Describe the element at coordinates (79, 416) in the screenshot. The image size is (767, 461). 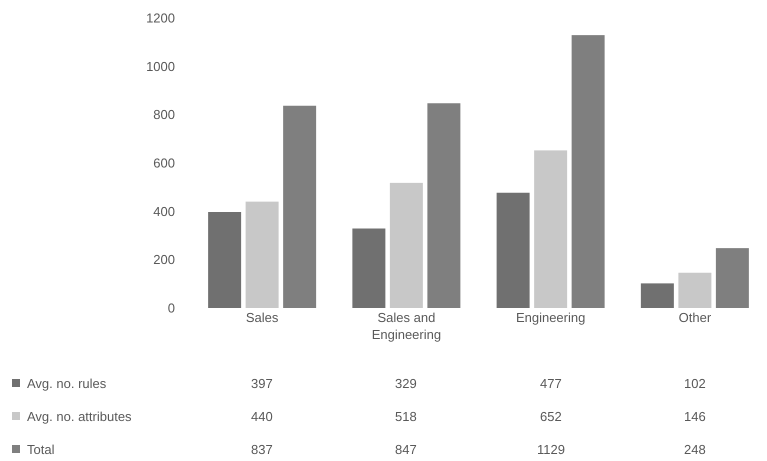
I see `legend-label: Avg. no. attributes` at that location.